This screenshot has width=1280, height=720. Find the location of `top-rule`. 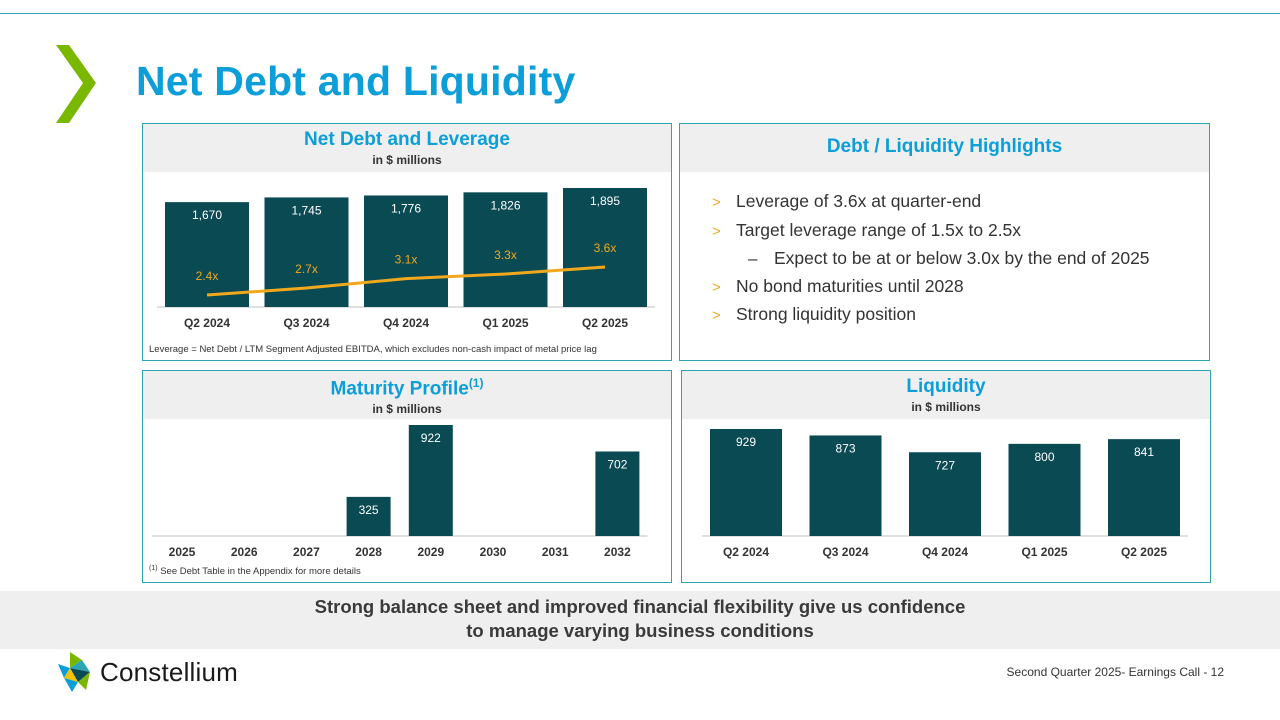

top-rule is located at coordinates (640, 13).